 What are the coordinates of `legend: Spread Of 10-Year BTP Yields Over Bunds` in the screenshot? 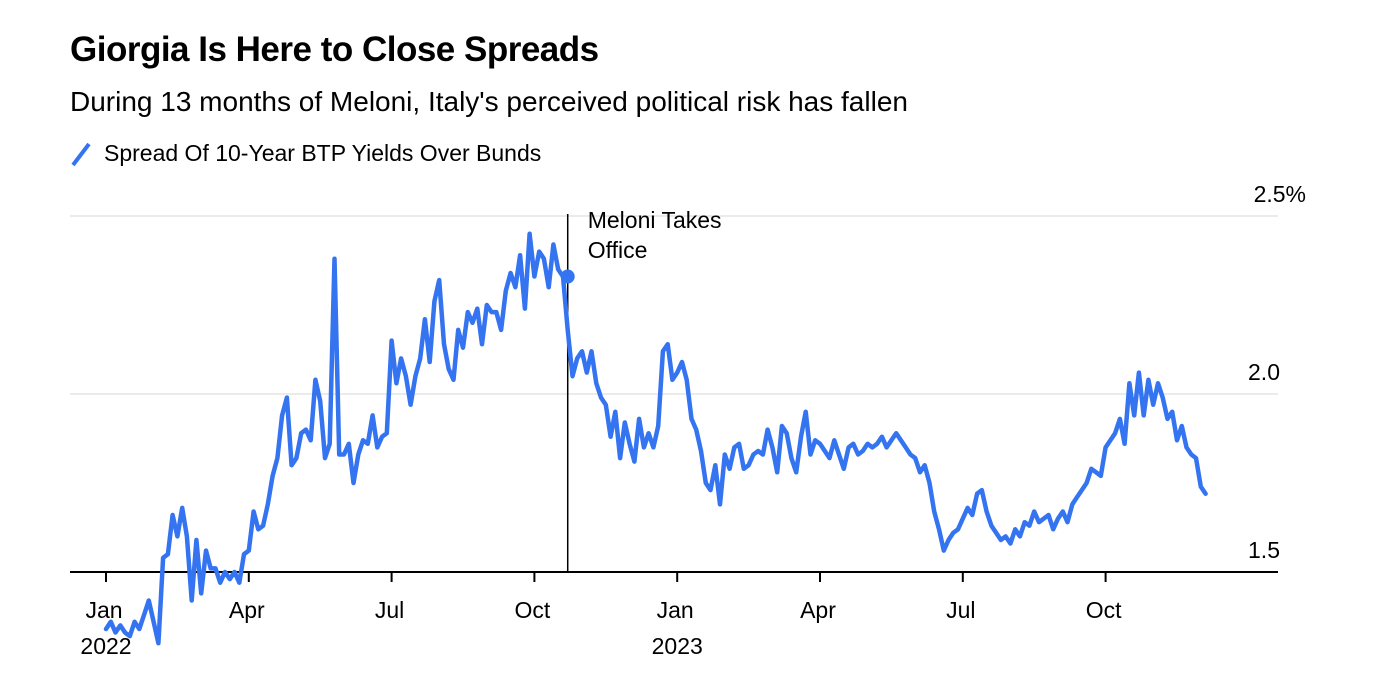 It's located at (305, 153).